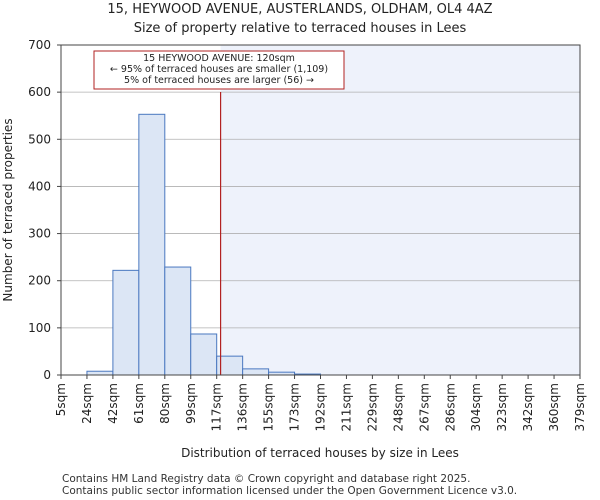 This screenshot has height=500, width=600. What do you see at coordinates (44, 210) in the screenshot?
I see `y-axis-ticks: 0 100 200 300 400 500 600 700` at bounding box center [44, 210].